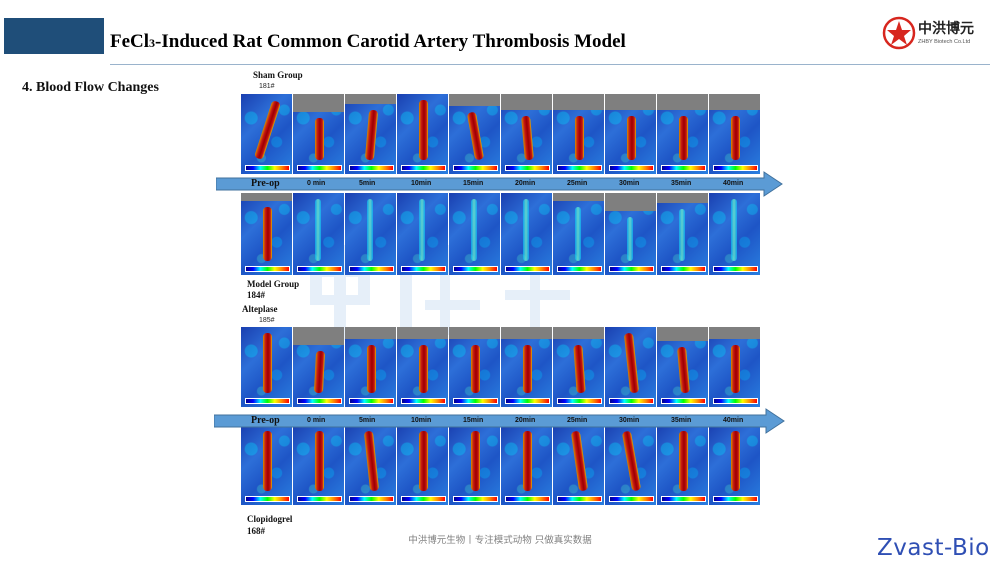  What do you see at coordinates (256, 531) in the screenshot?
I see `clopidogrel-group-id: 168#` at bounding box center [256, 531].